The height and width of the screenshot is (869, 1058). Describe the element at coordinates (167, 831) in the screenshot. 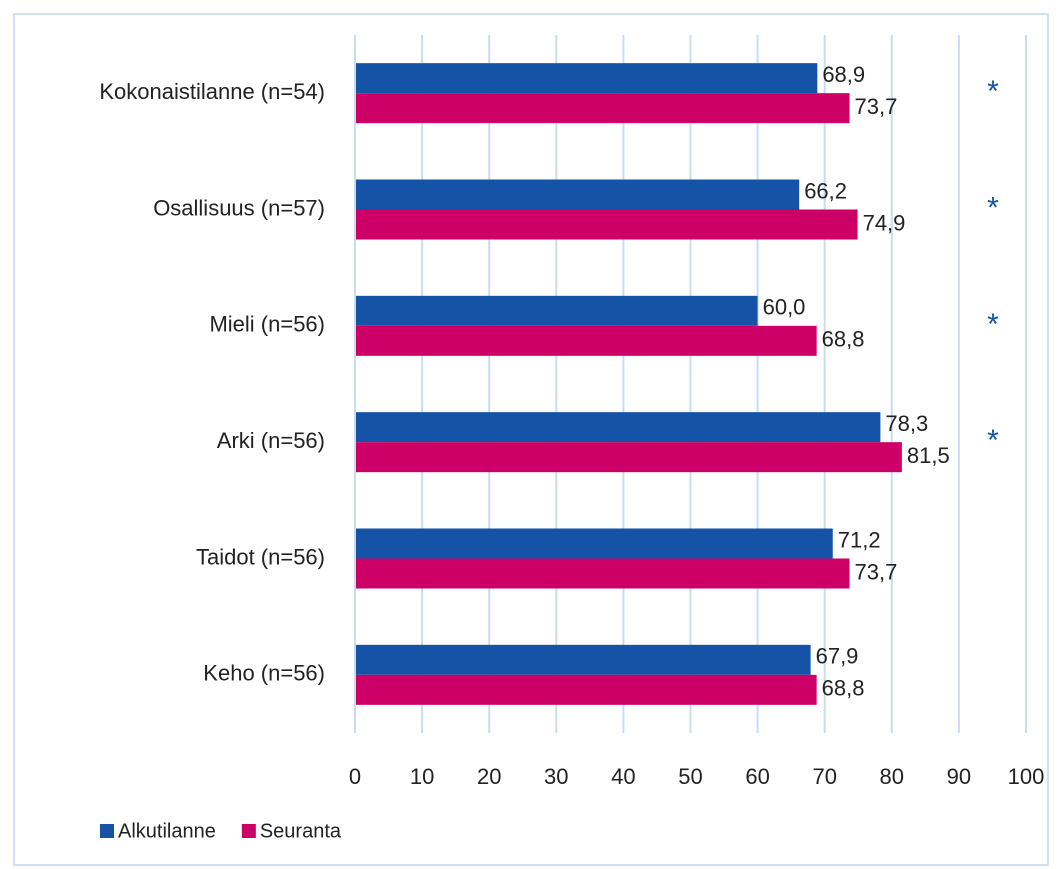

I see `legend-label: Alkutilanne` at that location.